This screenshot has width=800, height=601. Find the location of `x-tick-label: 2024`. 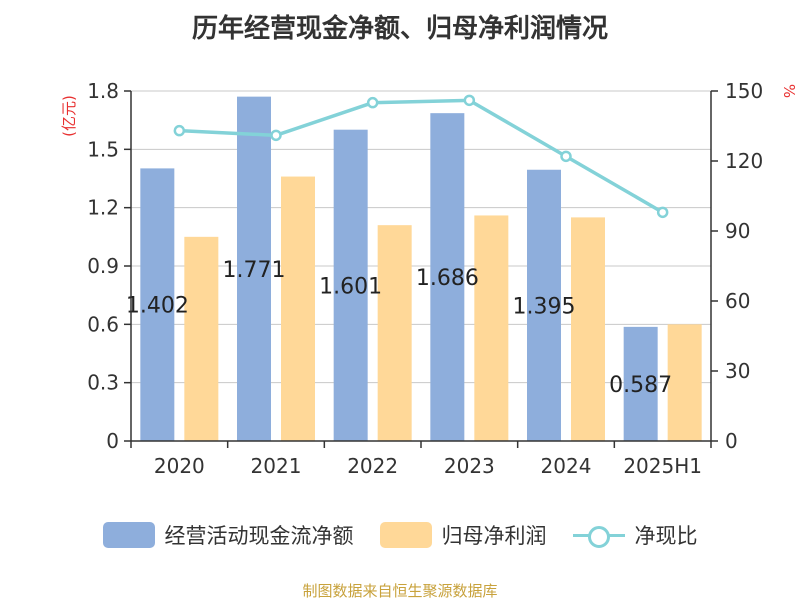

x-tick-label: 2024 is located at coordinates (566, 466).